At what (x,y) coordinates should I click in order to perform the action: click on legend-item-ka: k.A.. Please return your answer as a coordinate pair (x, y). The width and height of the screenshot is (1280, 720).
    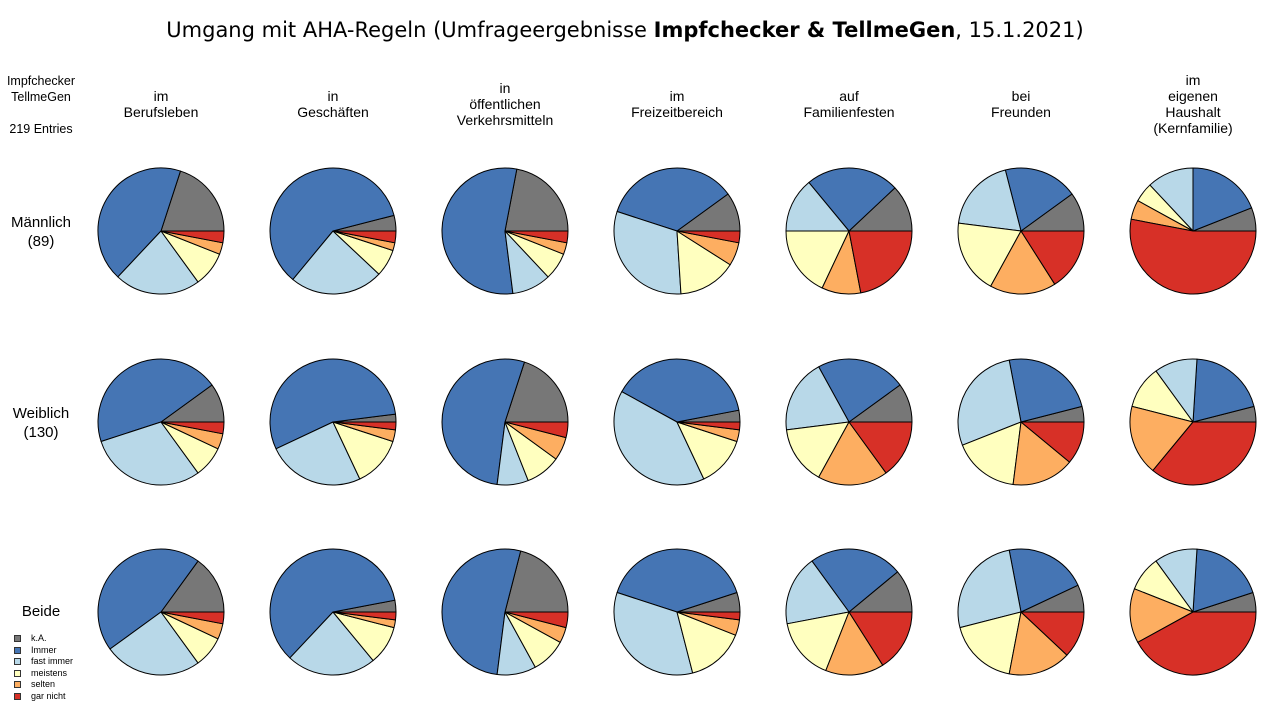
    Looking at the image, I should click on (43, 639).